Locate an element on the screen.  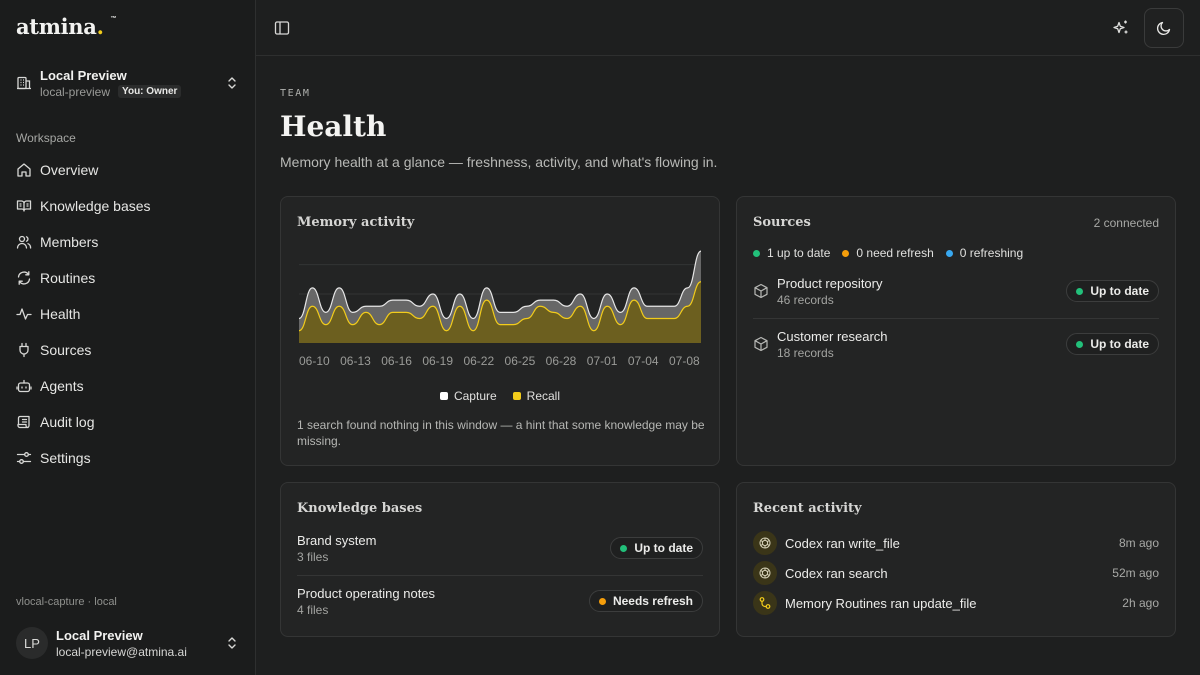
nav-section-label: Workspace is located at coordinates (46, 138).